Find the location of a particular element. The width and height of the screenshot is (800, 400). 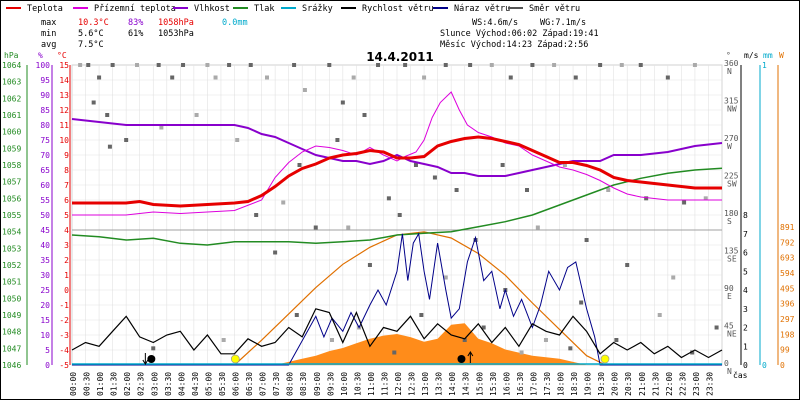

tick-temp-13: 2 is located at coordinates (66, 260).